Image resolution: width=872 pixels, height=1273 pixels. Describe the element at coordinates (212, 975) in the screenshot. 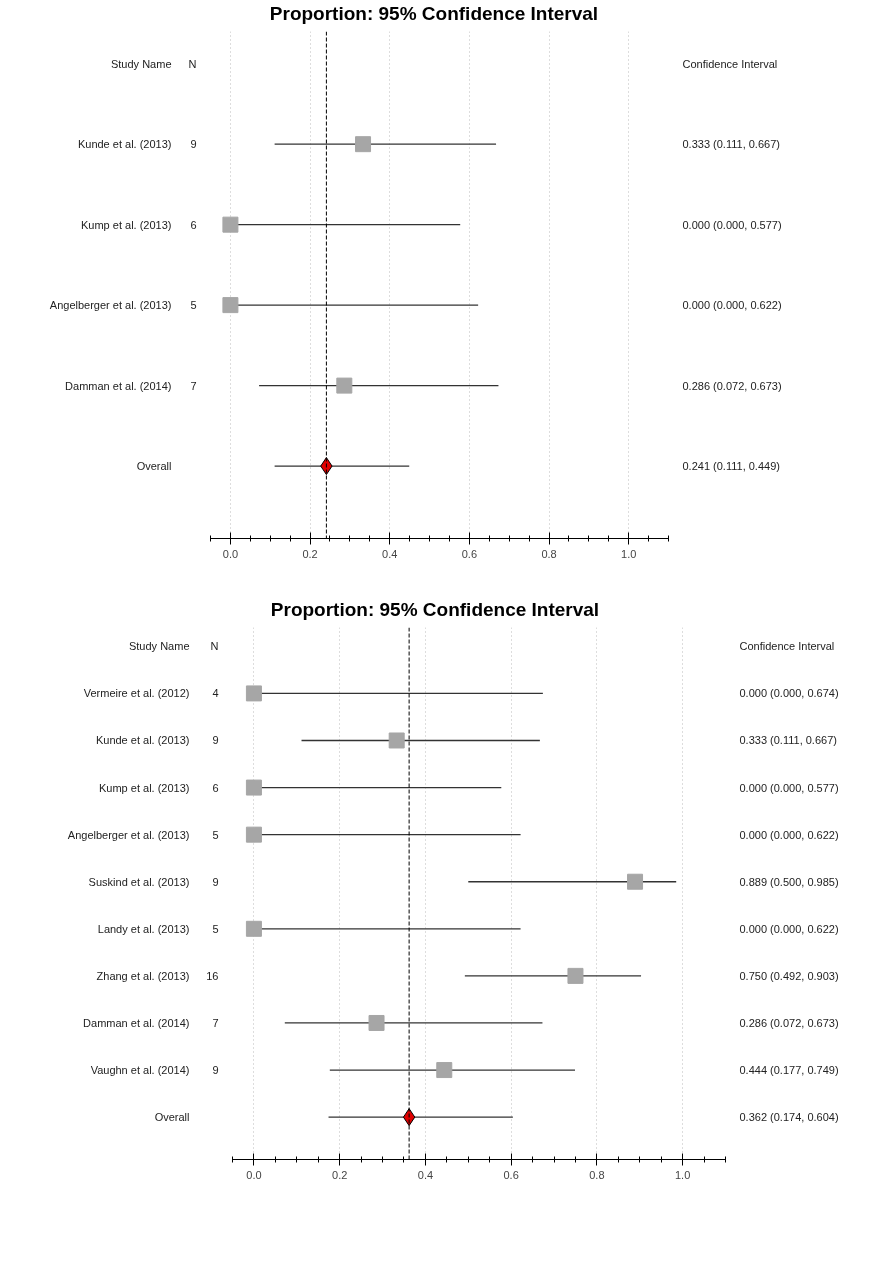

I see `y2-tick-label: 16` at that location.